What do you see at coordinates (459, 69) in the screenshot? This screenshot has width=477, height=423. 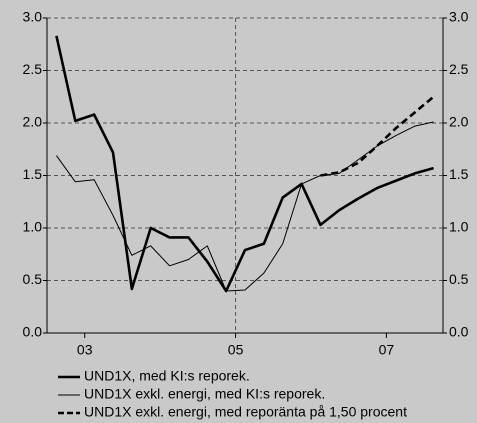 I see `y2-tick-label: 2.5` at bounding box center [459, 69].